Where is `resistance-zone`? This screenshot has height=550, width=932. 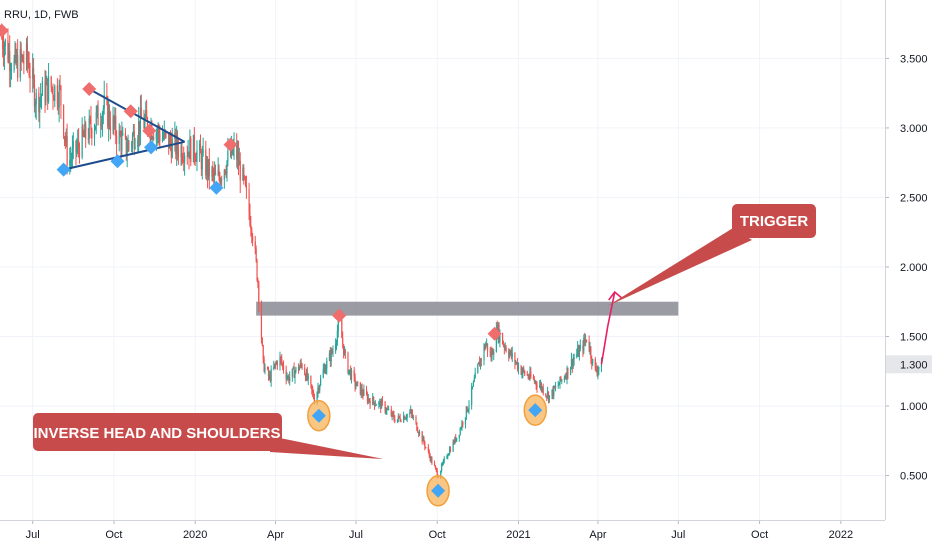 resistance-zone is located at coordinates (467, 308).